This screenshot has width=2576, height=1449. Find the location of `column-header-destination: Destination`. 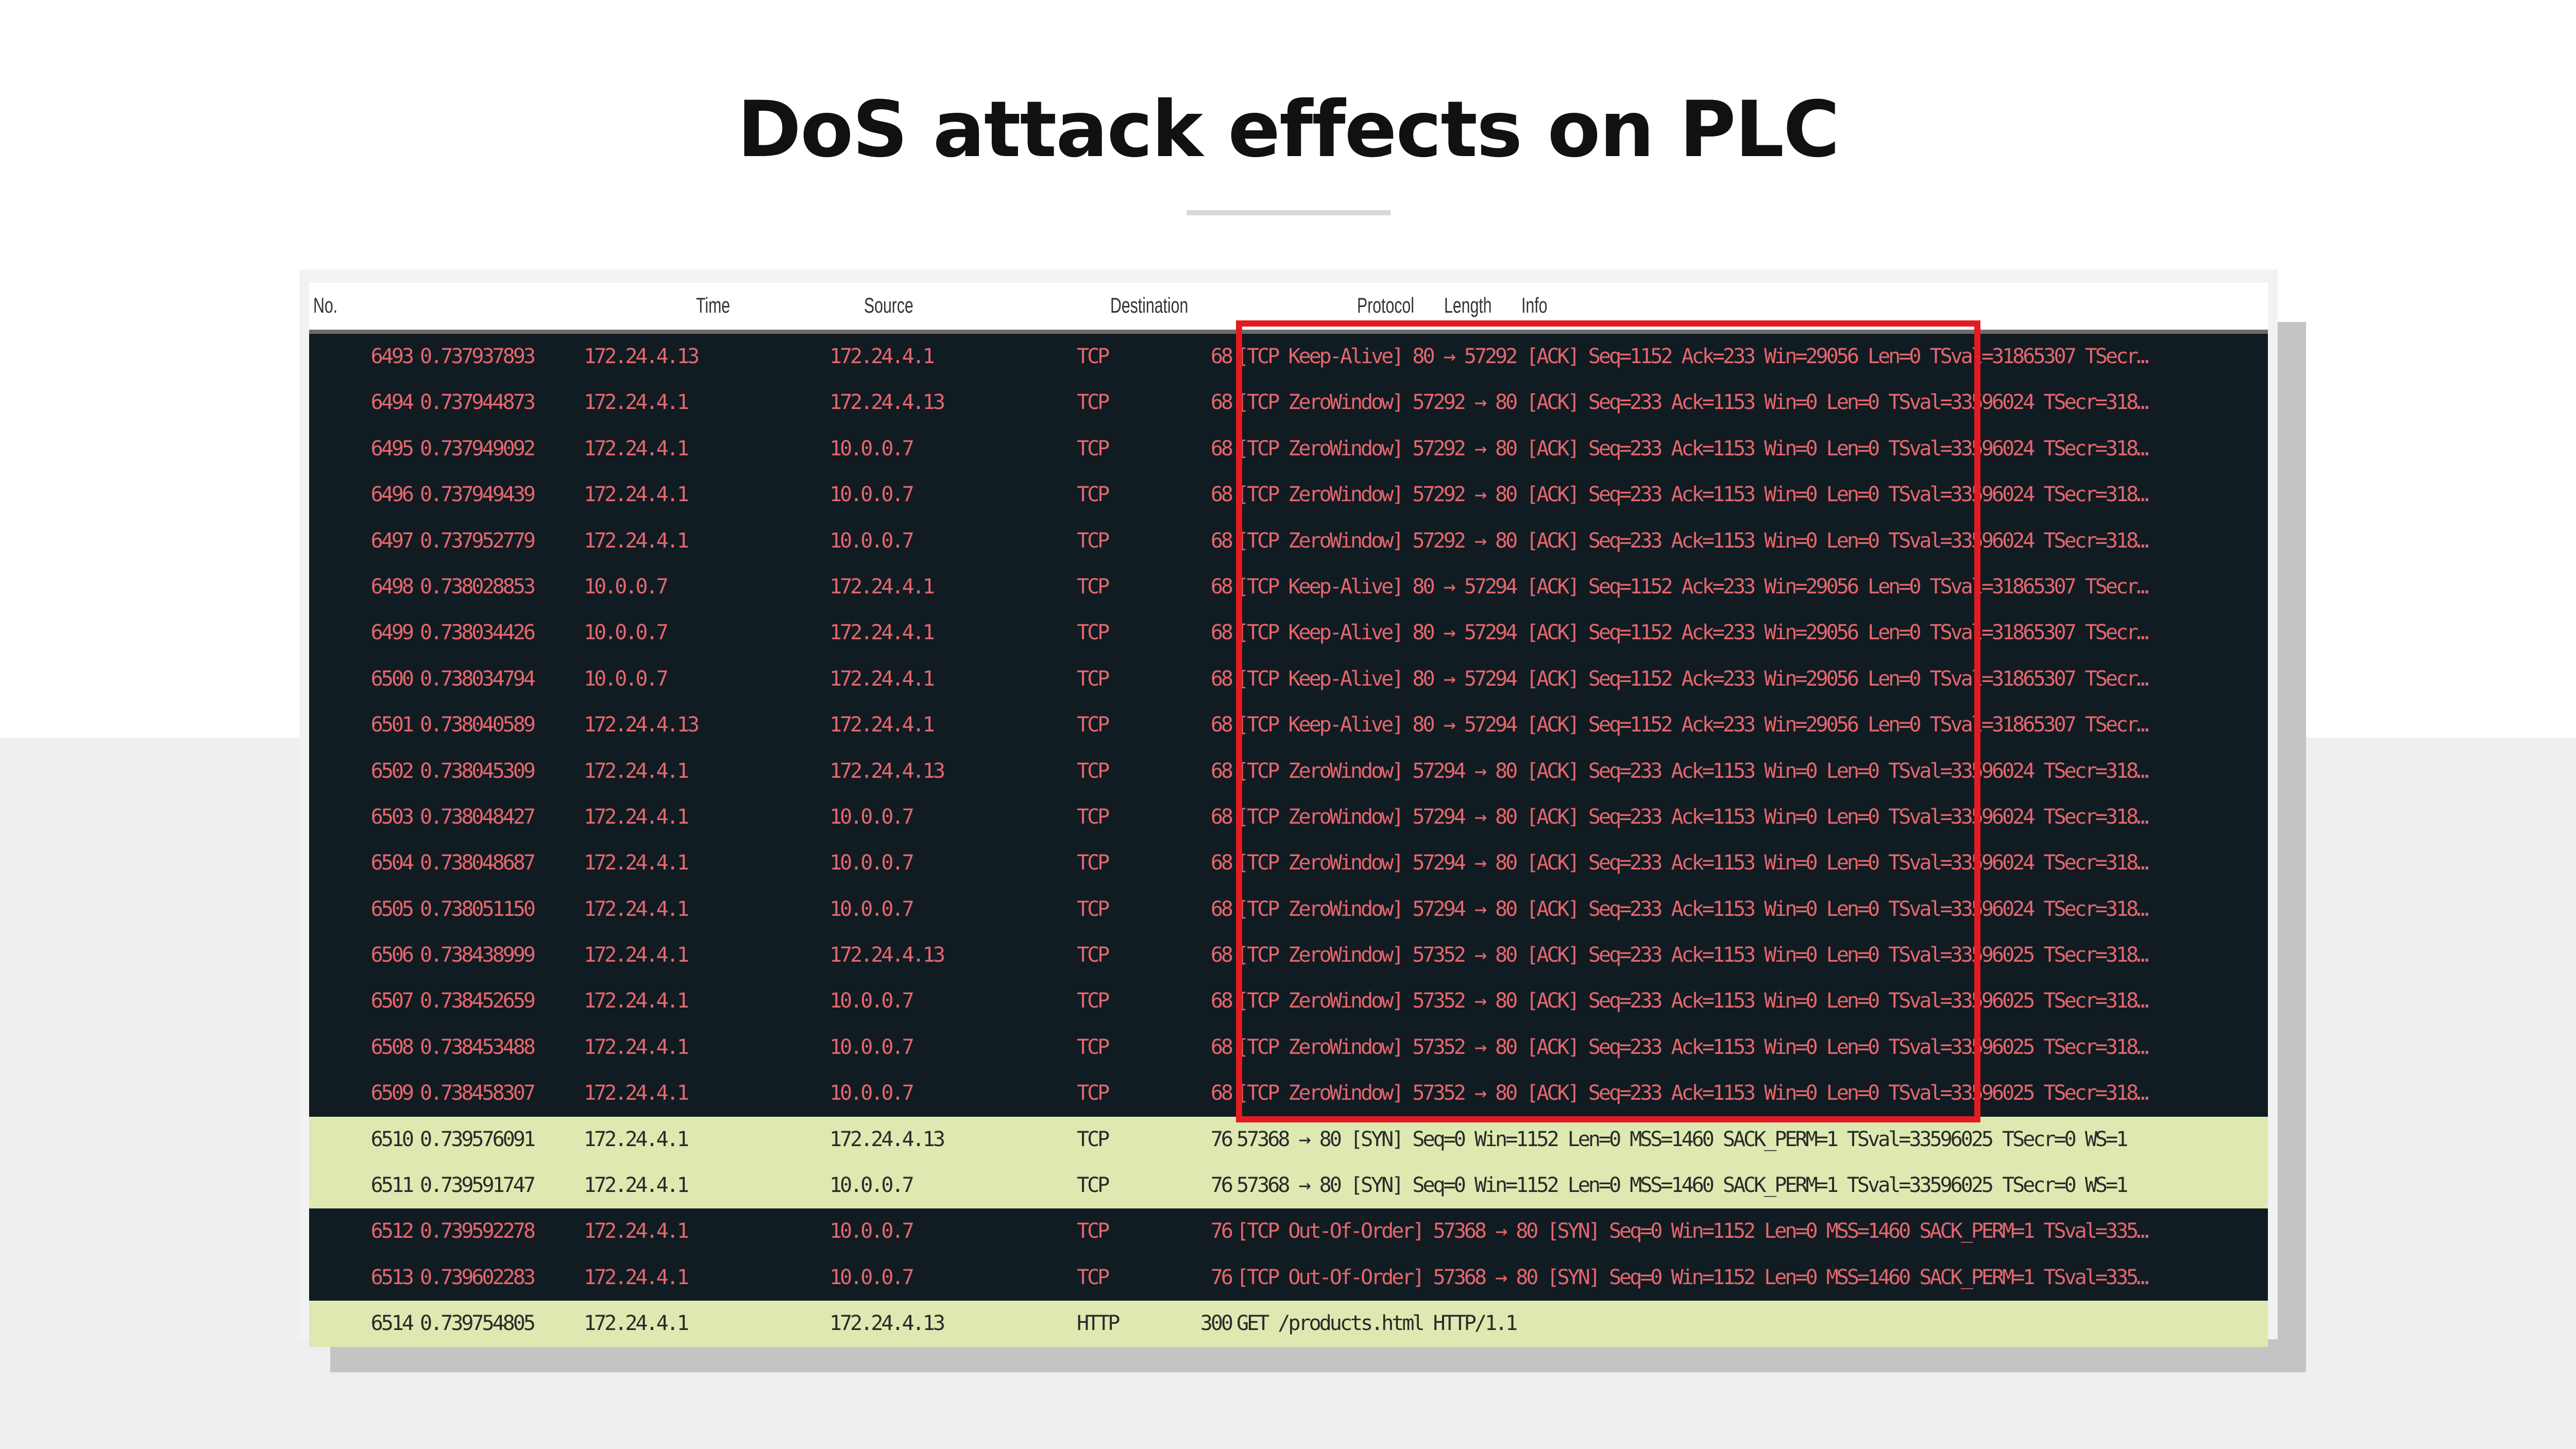

column-header-destination: Destination is located at coordinates (1149, 305).